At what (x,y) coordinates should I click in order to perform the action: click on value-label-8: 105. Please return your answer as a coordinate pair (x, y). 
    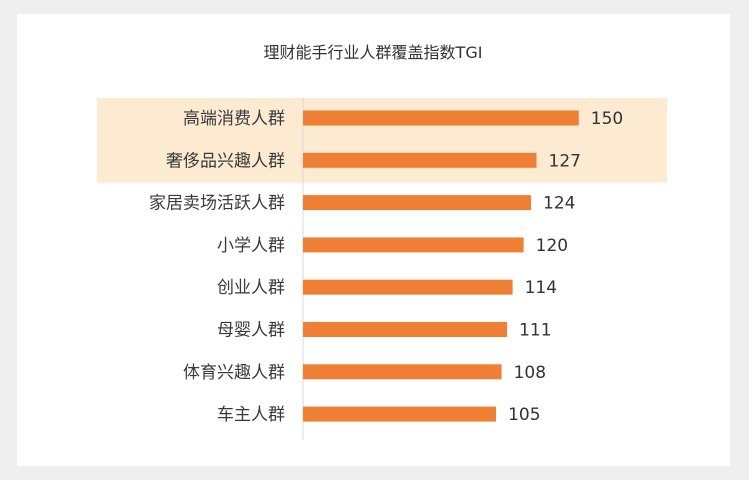
    Looking at the image, I should click on (524, 415).